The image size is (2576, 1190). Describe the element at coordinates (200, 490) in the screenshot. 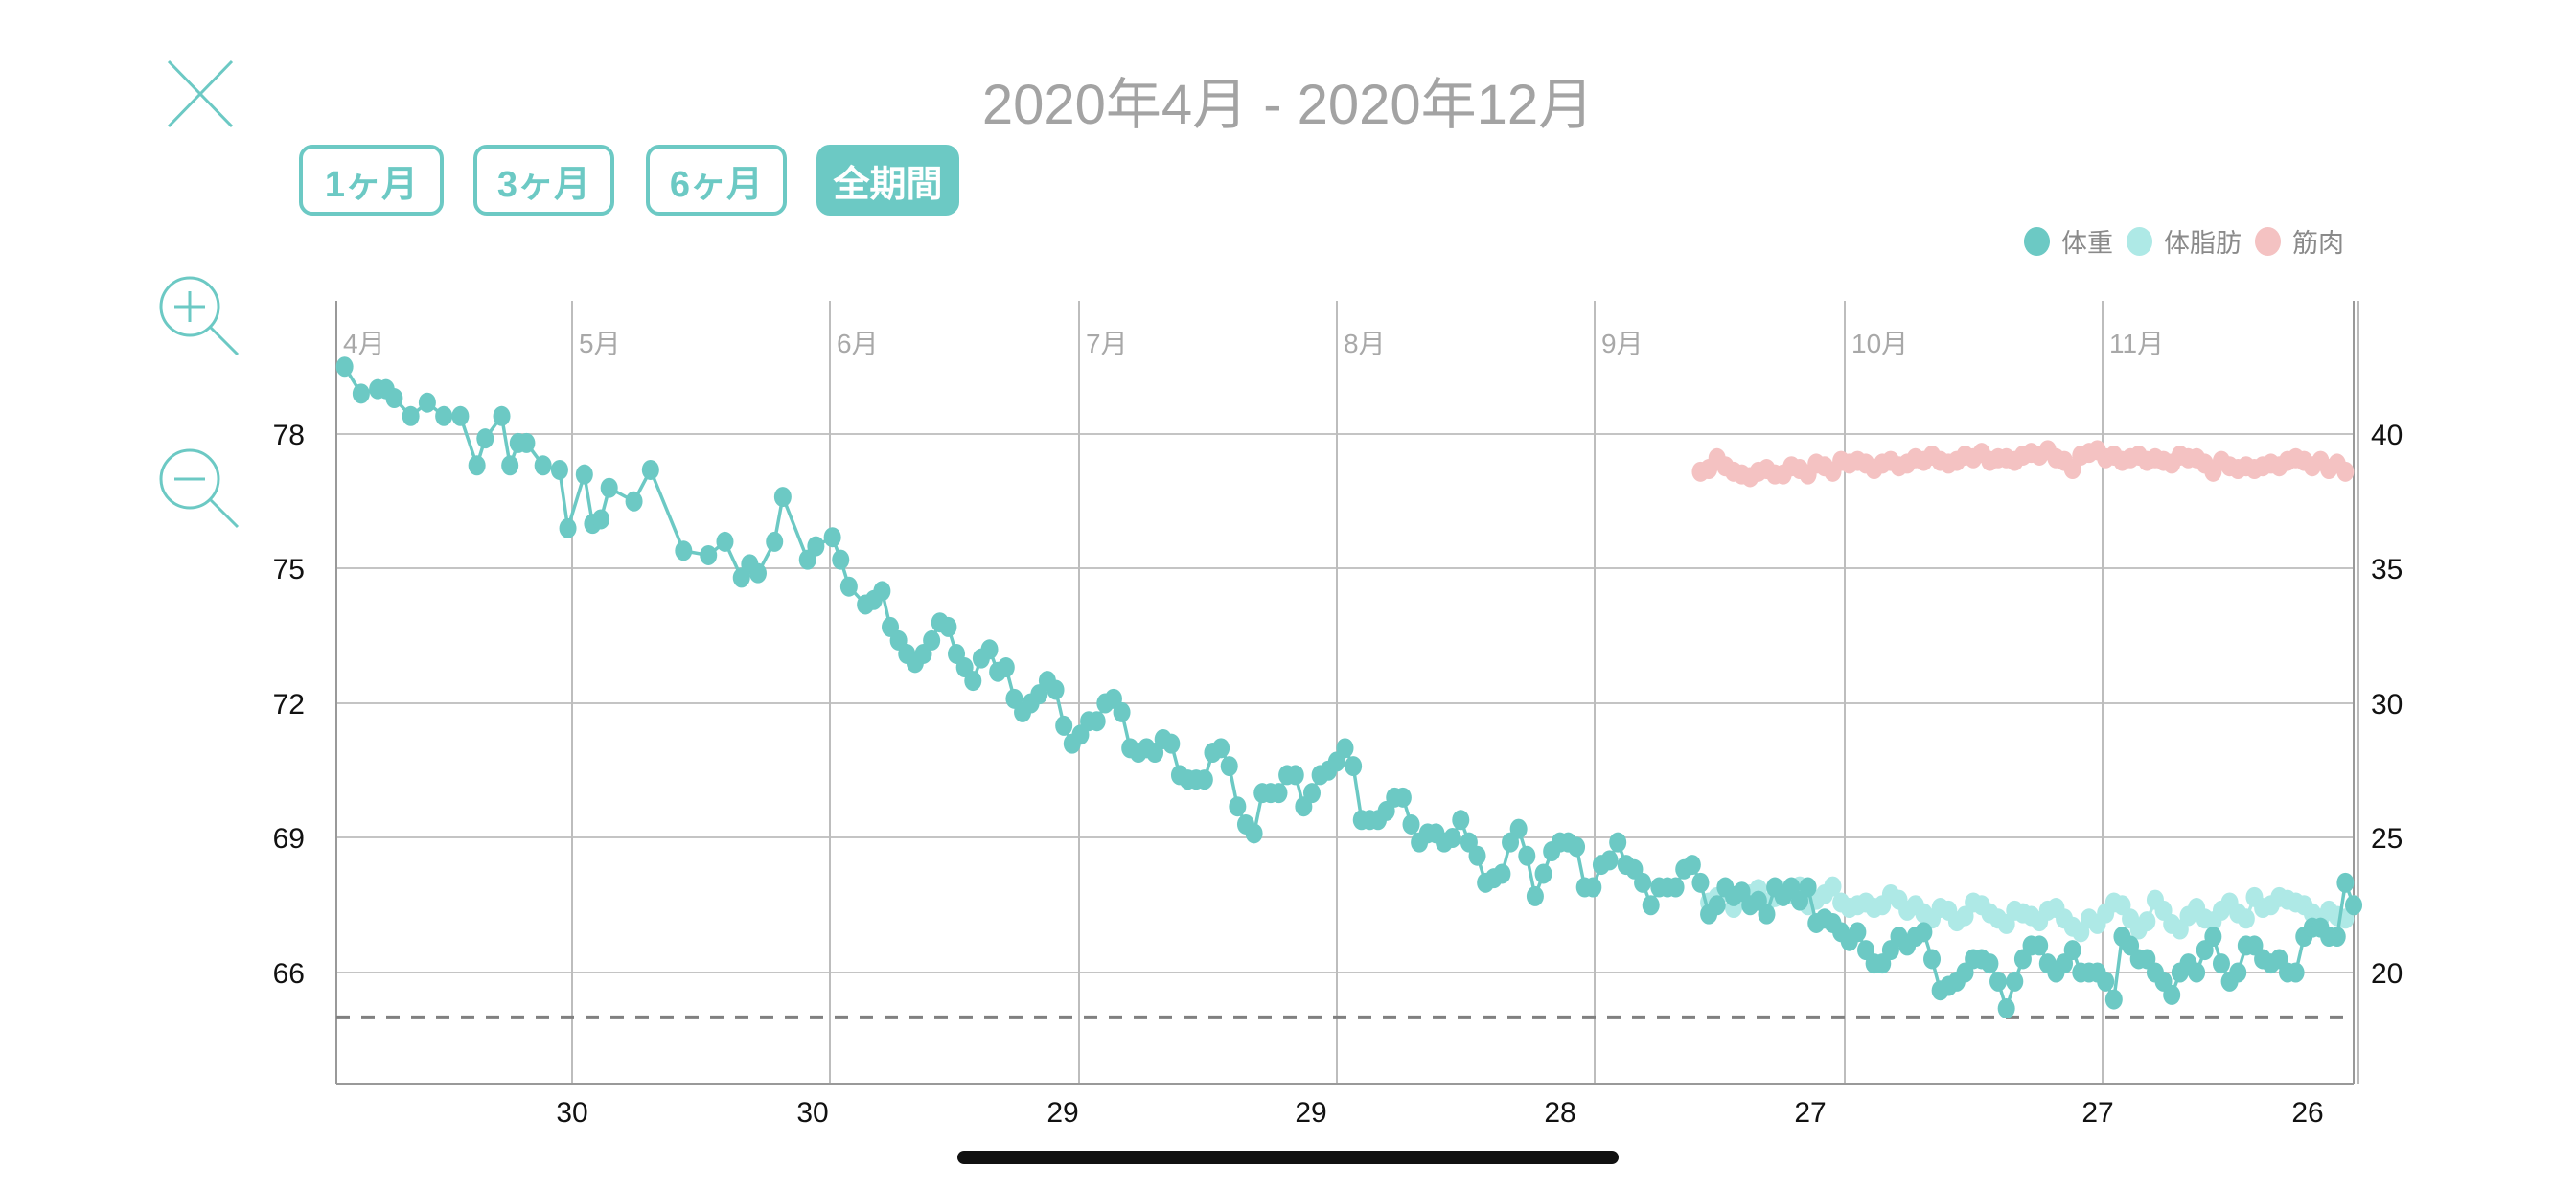

I see `zoom-out-button` at that location.